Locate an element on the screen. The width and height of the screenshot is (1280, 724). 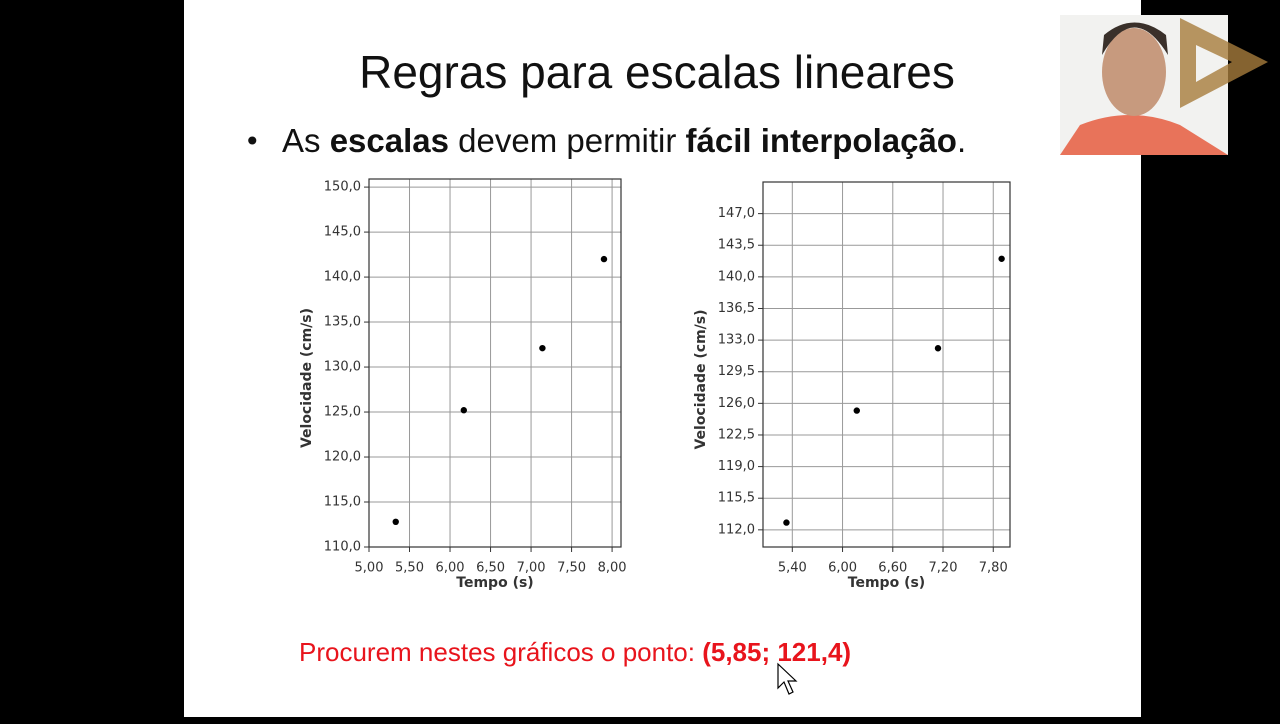
text-bold: (5,85; 121,4) is located at coordinates (776, 652).